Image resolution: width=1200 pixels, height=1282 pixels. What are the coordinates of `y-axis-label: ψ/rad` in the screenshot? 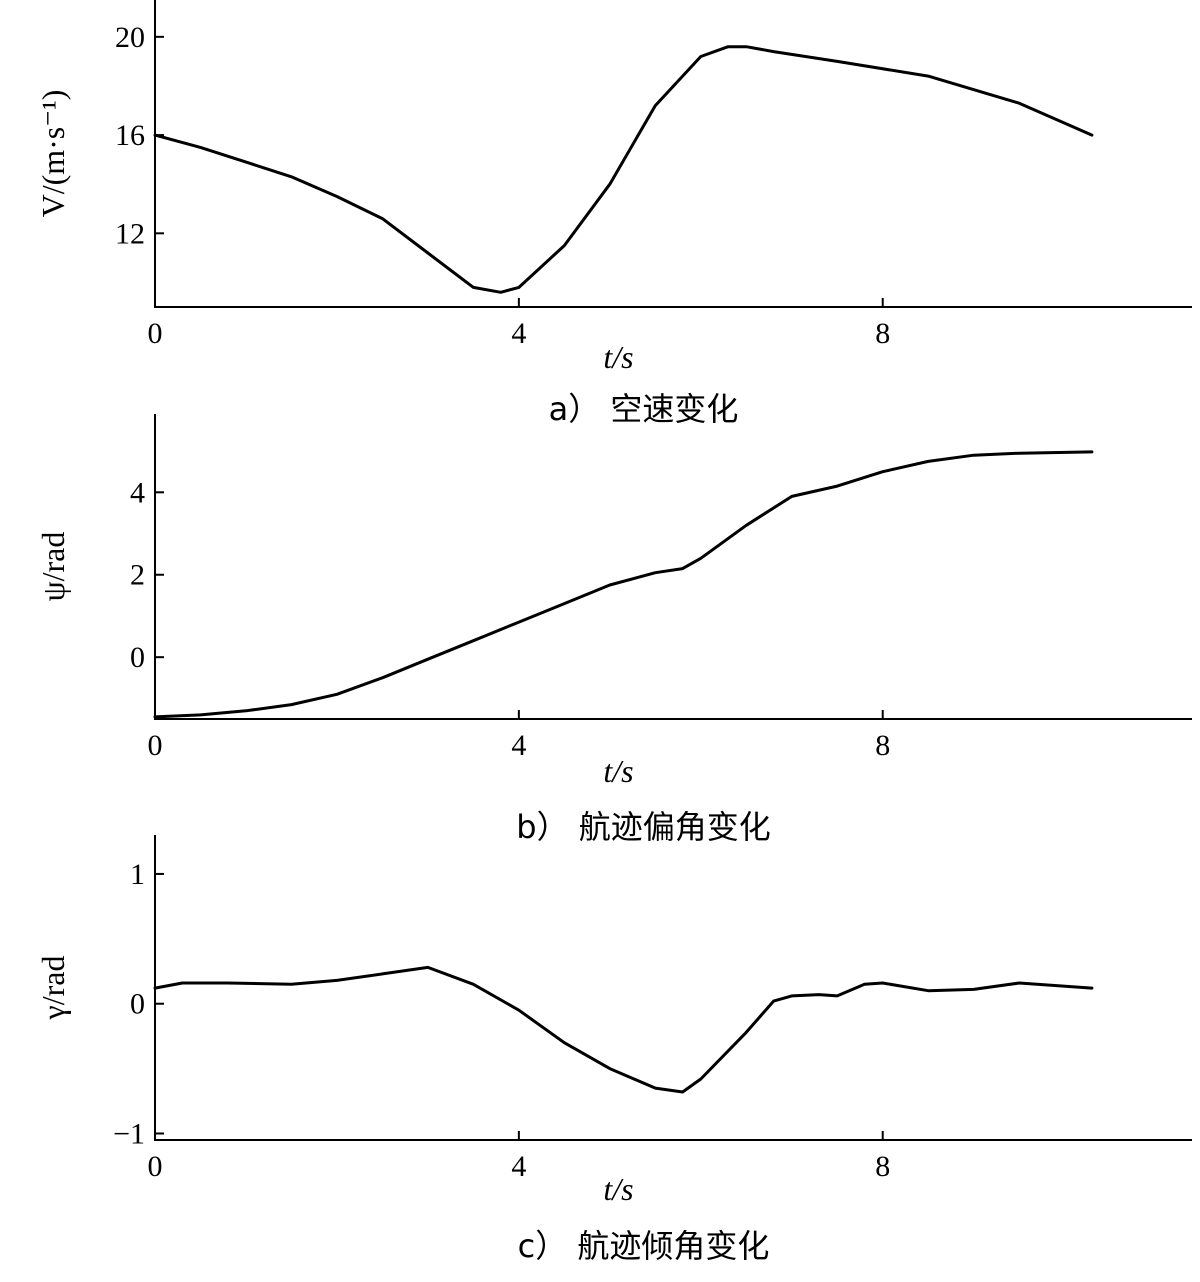 It's located at (53, 567).